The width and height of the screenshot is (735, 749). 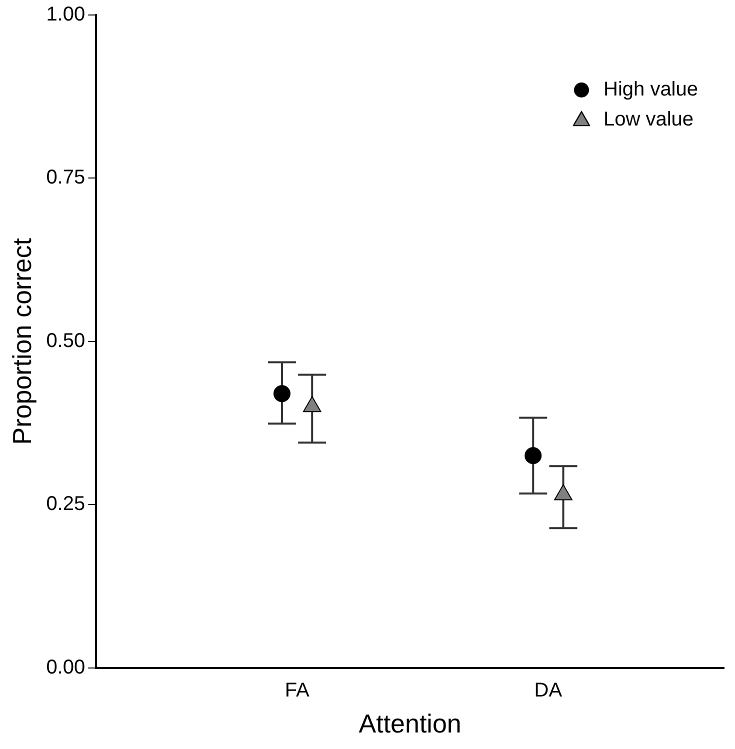 I want to click on x-tick-label: DA, so click(x=548, y=690).